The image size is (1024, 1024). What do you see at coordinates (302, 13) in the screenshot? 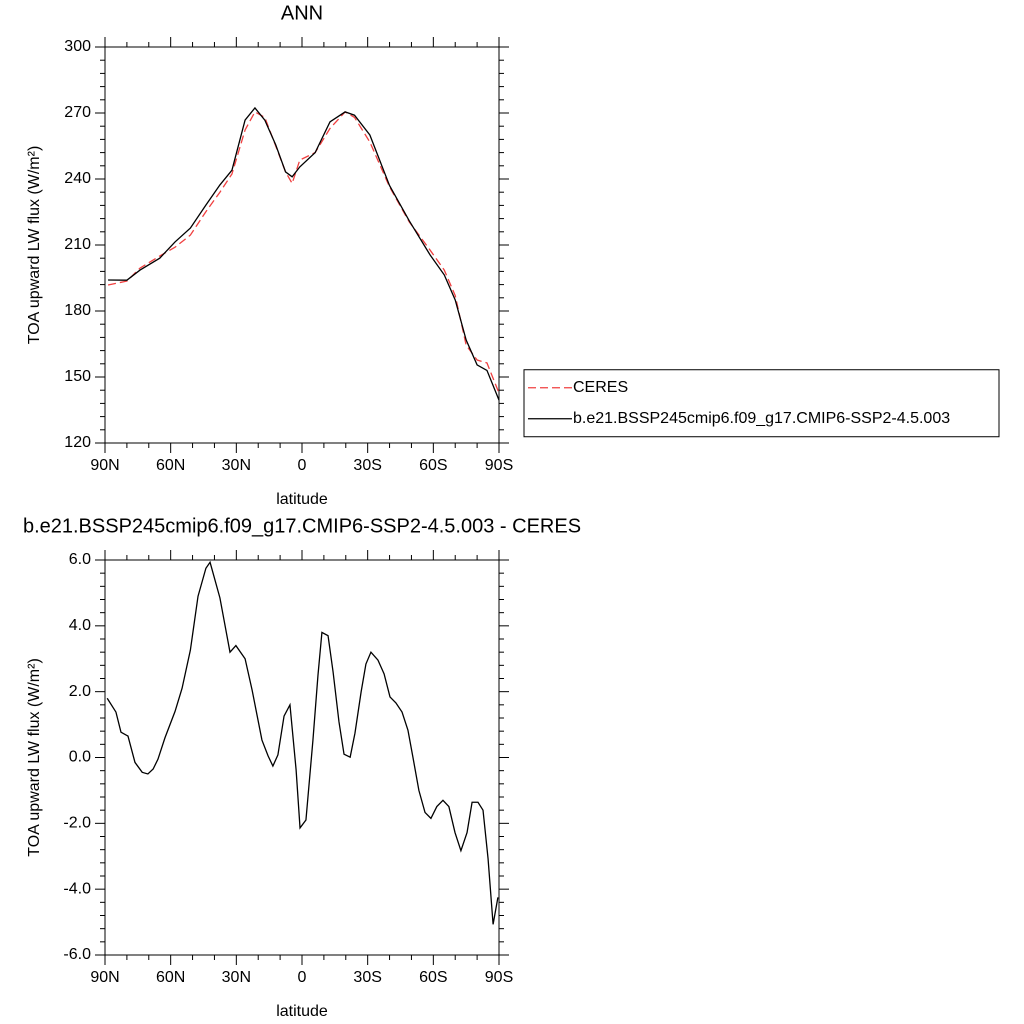
I see `chart-title: ANN` at bounding box center [302, 13].